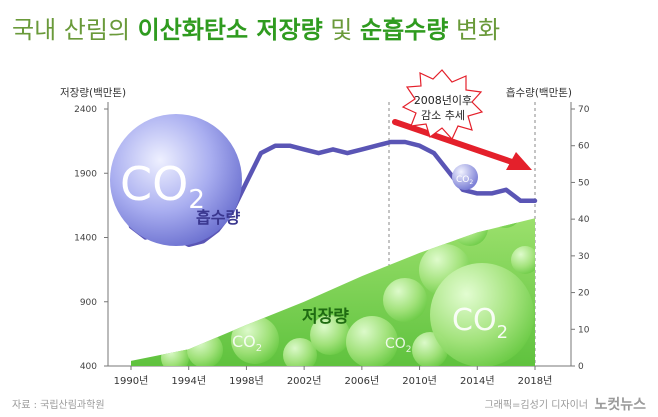 This screenshot has width=658, height=417. I want to click on right-tick-label: 0, so click(581, 367).